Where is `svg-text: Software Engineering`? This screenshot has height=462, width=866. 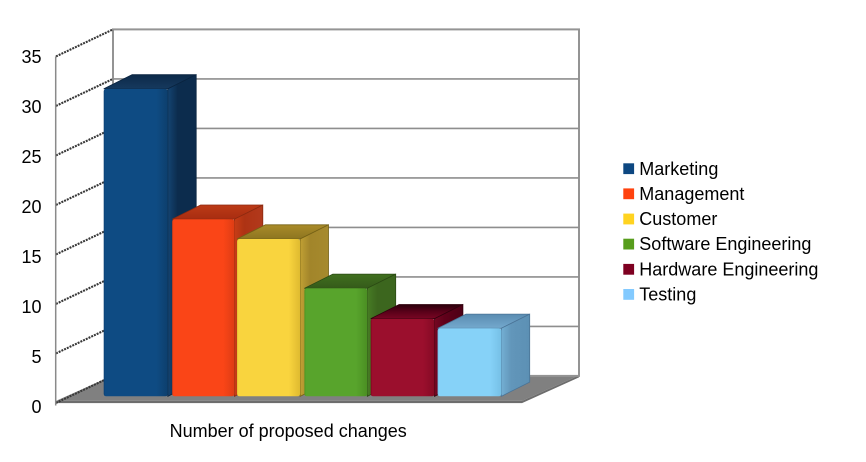
svg-text: Software Engineering is located at coordinates (725, 244).